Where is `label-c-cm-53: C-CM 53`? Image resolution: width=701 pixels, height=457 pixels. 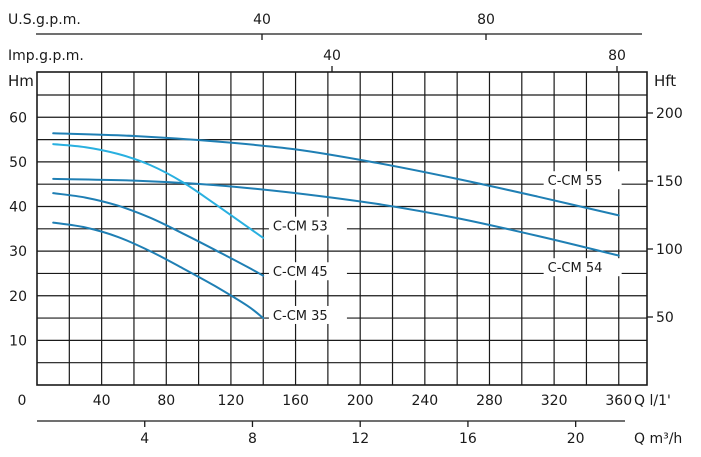
label-c-cm-53: C-CM 53 is located at coordinates (300, 227).